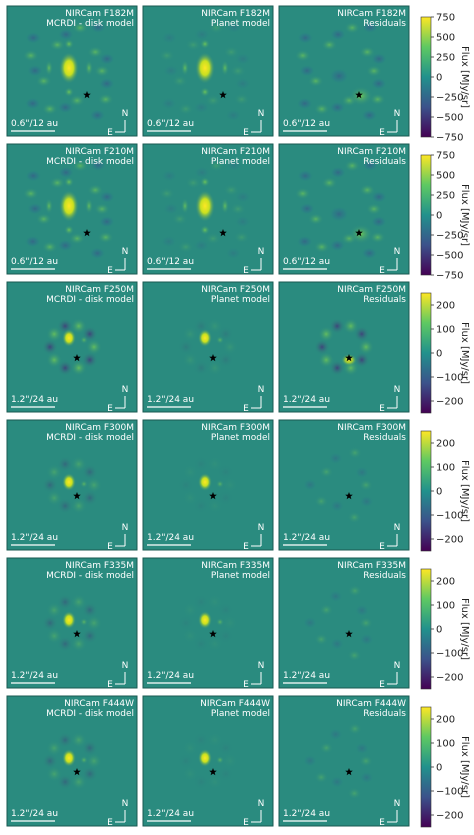 The image size is (474, 835). Describe the element at coordinates (449, 654) in the screenshot. I see `colorbar-tick-label: −100` at that location.